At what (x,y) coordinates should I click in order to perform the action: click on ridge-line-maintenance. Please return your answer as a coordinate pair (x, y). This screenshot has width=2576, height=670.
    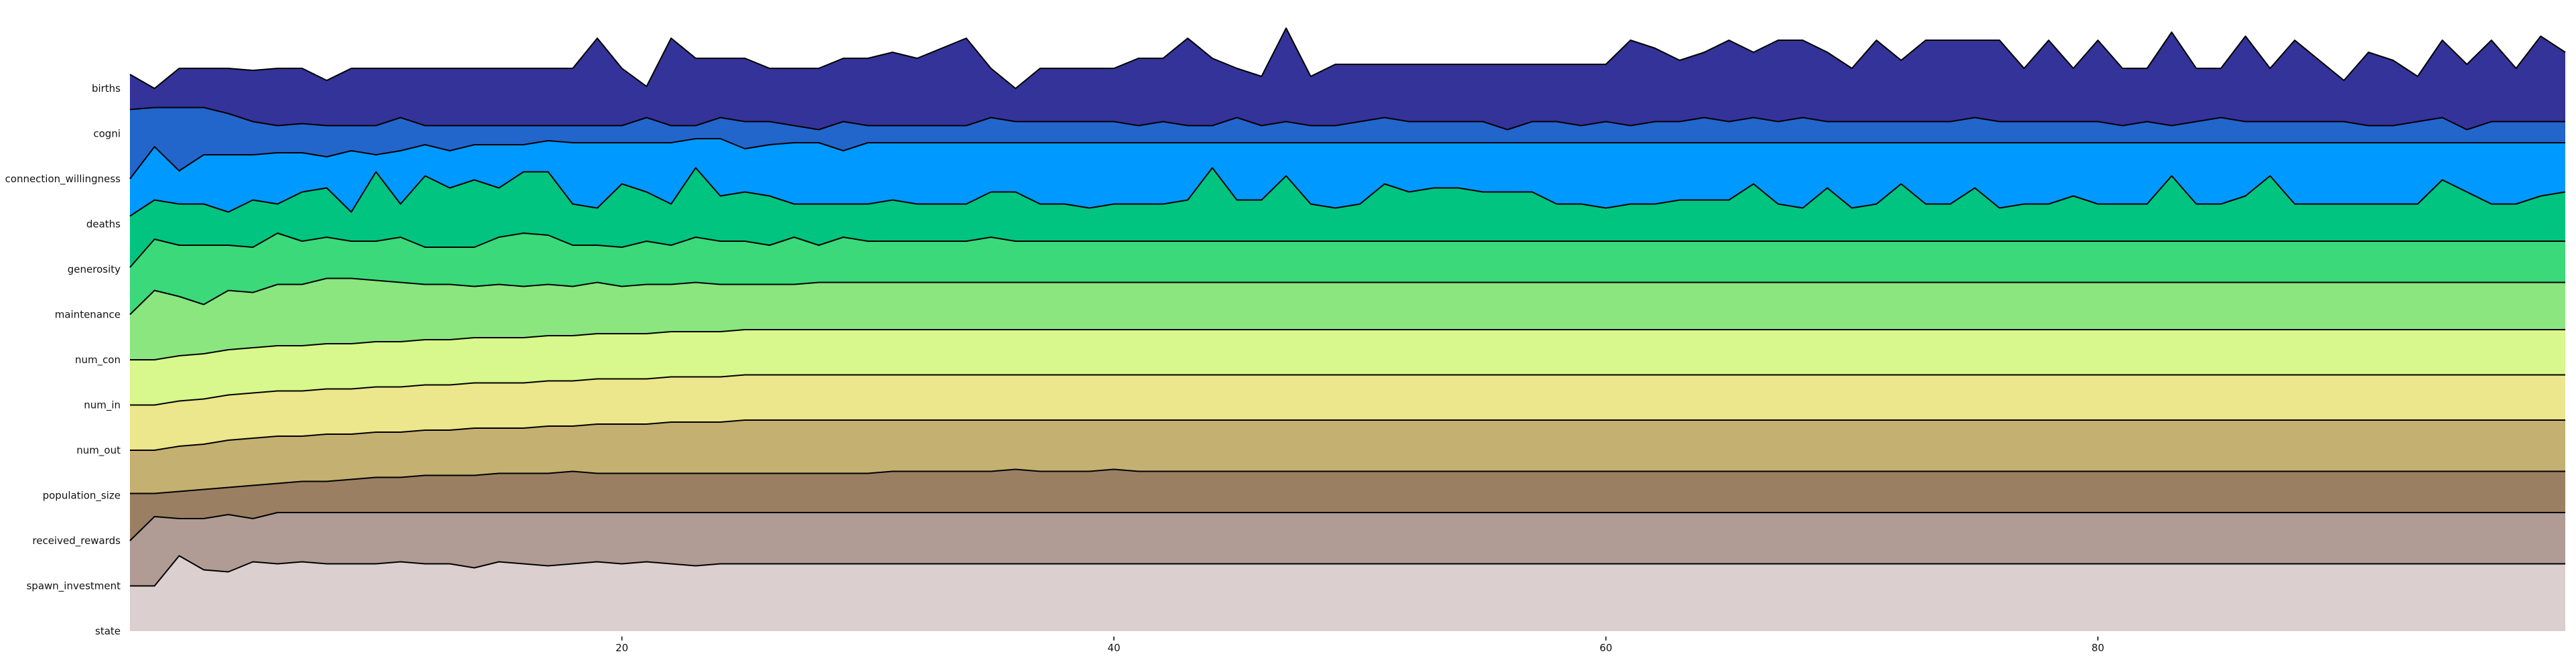
    Looking at the image, I should click on (1347, 297).